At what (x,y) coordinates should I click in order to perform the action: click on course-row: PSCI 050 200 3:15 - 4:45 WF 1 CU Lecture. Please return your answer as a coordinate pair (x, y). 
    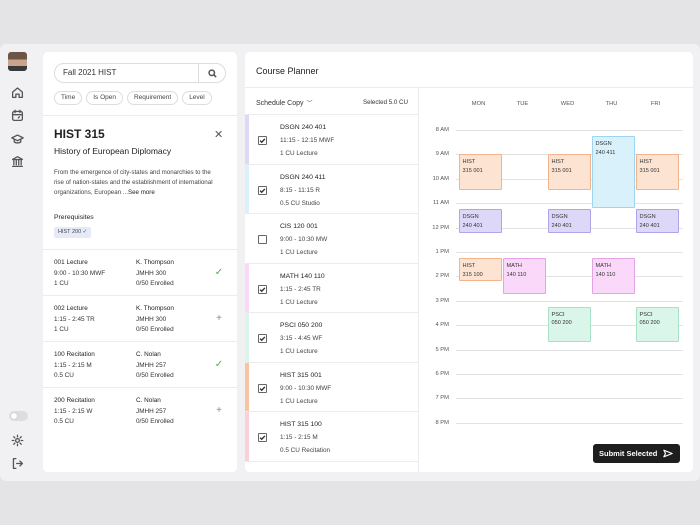
    Looking at the image, I should click on (331, 338).